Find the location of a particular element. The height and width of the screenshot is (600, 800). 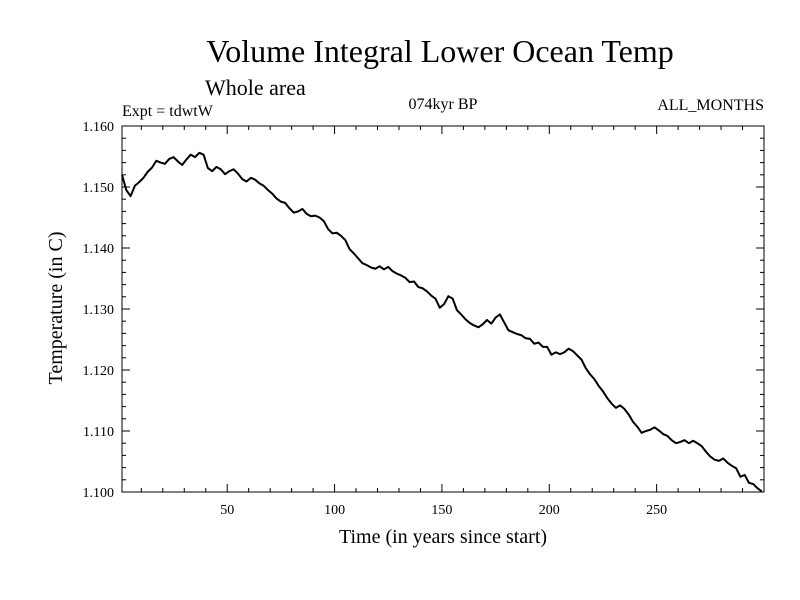

x-tick-label: 150 is located at coordinates (441, 510).